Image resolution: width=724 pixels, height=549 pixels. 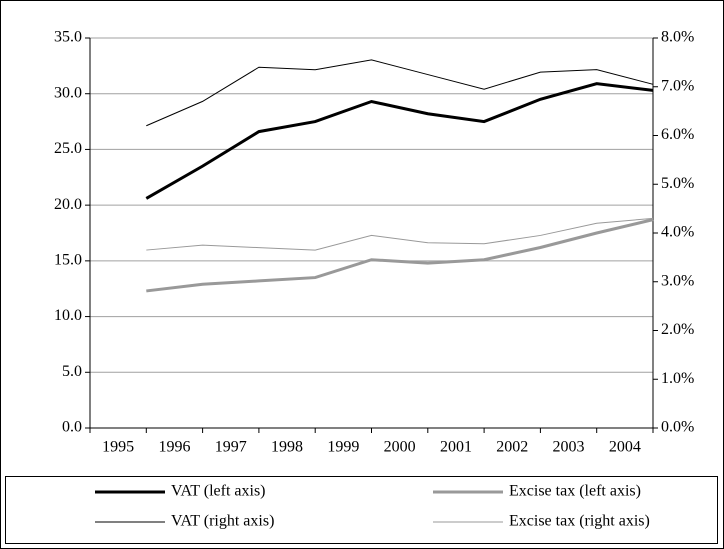 What do you see at coordinates (287, 447) in the screenshot?
I see `x-tick-label: 1998` at bounding box center [287, 447].